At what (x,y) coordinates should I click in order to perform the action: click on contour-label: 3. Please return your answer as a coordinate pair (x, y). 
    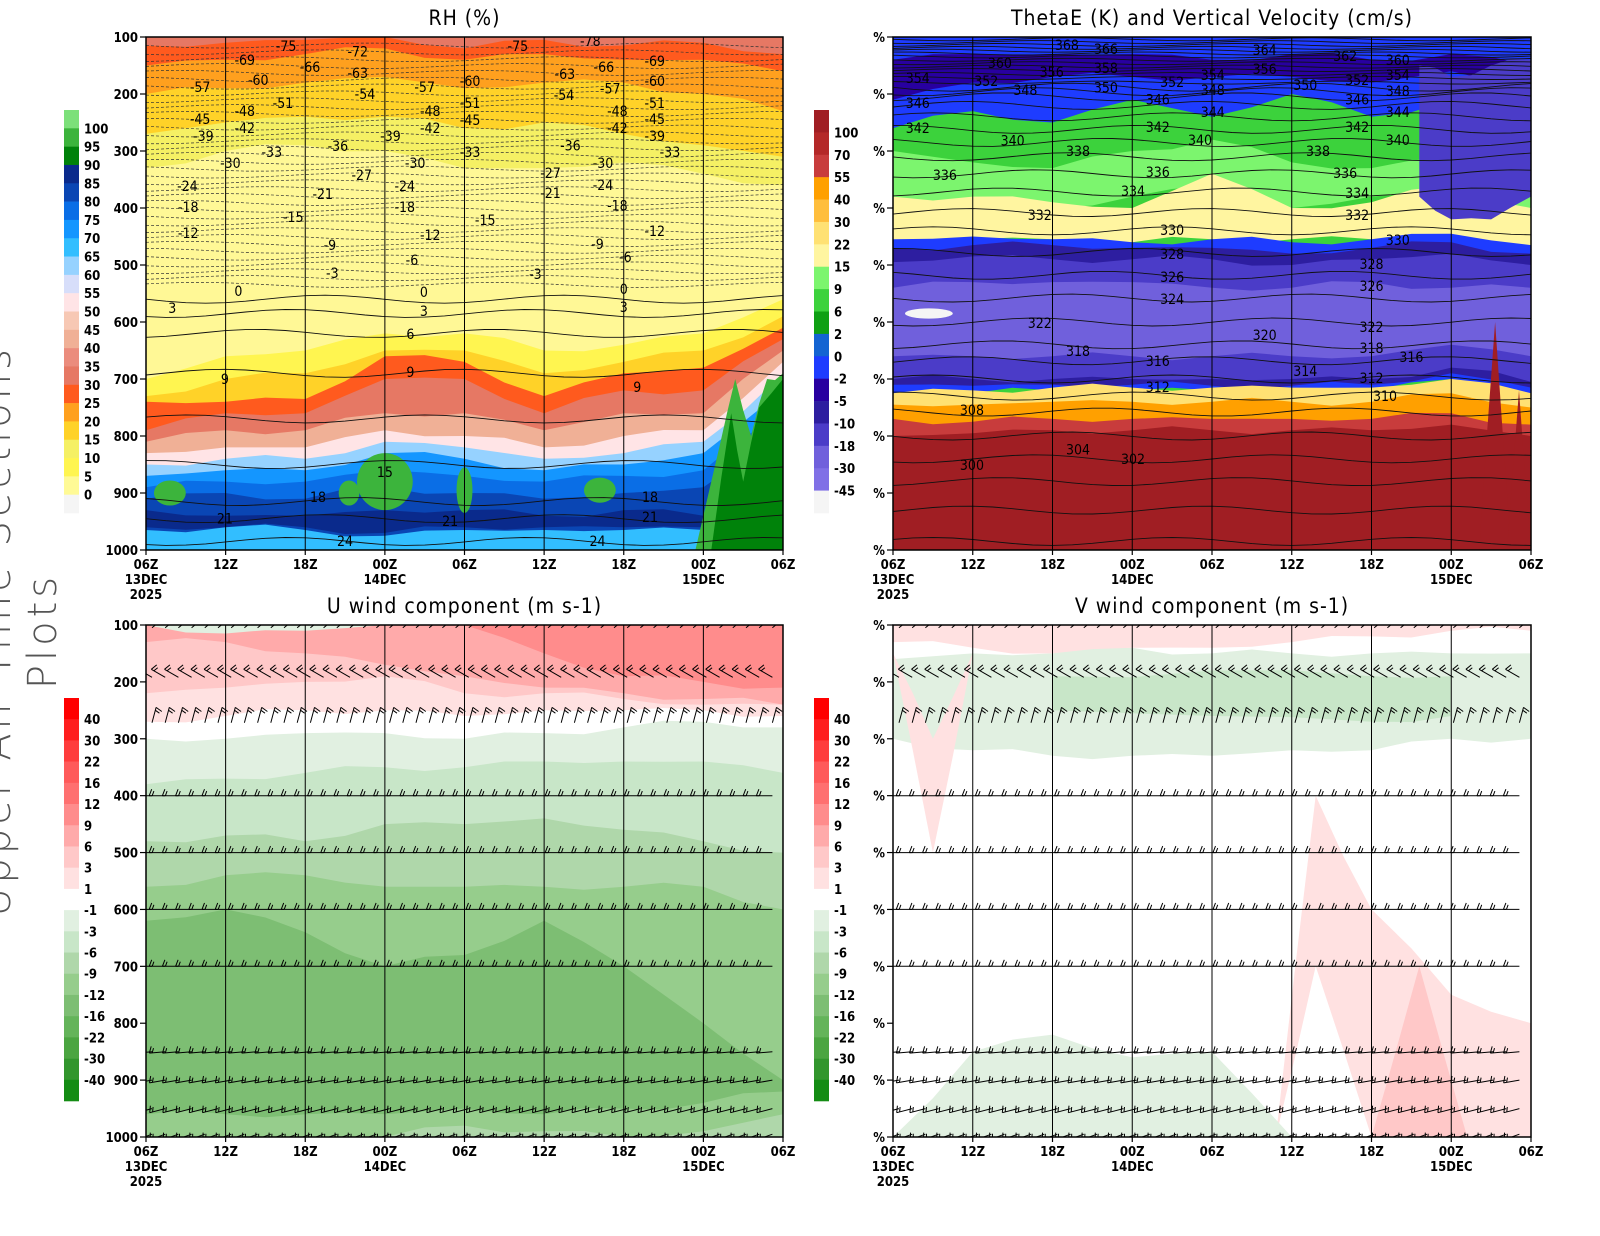
    Looking at the image, I should click on (624, 308).